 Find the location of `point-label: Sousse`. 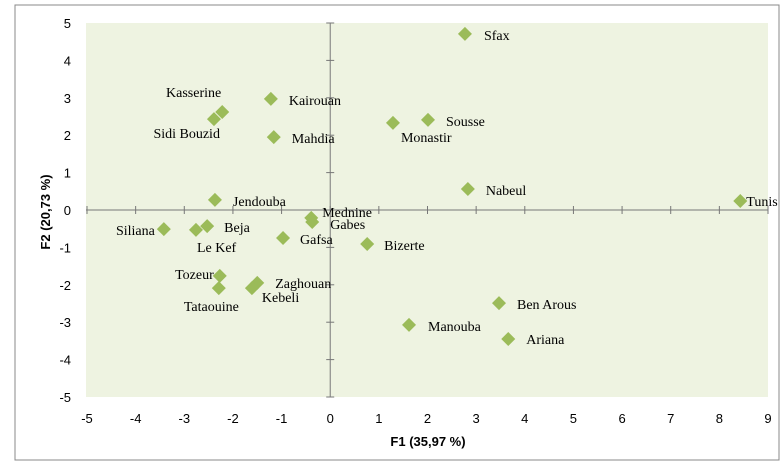

point-label: Sousse is located at coordinates (465, 122).